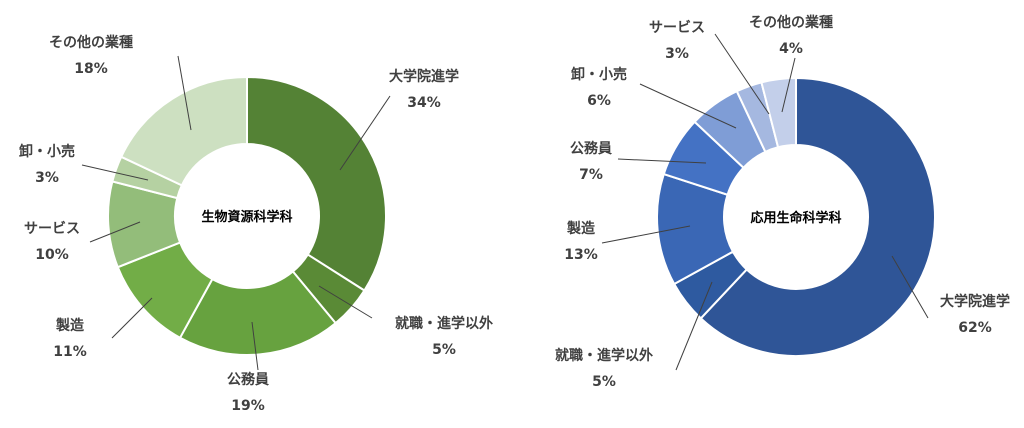  I want to click on slice-percent-label: 7%, so click(591, 175).